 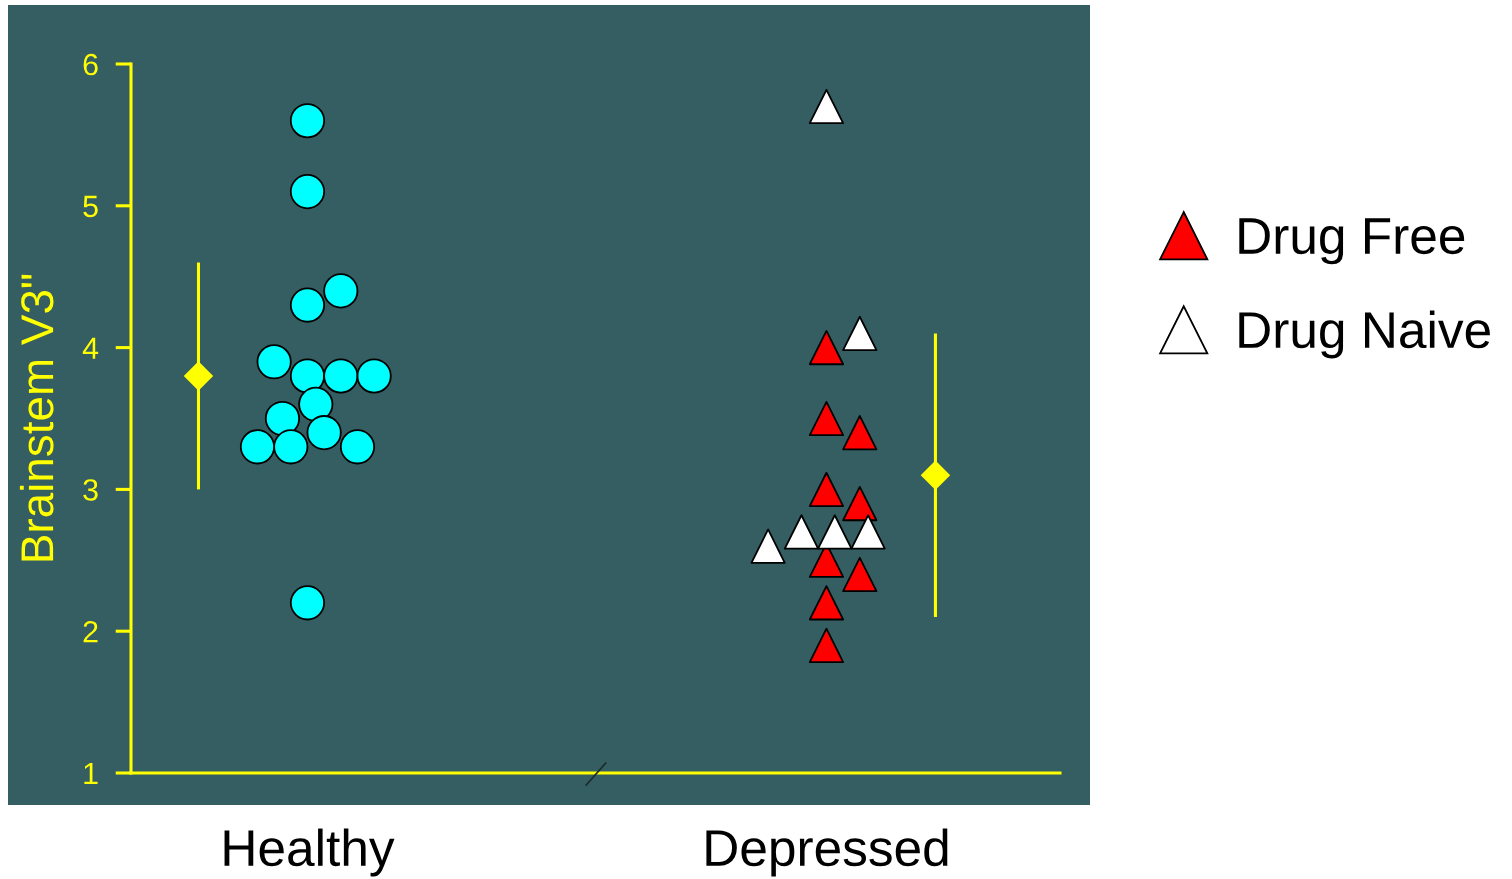 What do you see at coordinates (1352, 241) in the screenshot?
I see `legend-label: Drug Free` at bounding box center [1352, 241].